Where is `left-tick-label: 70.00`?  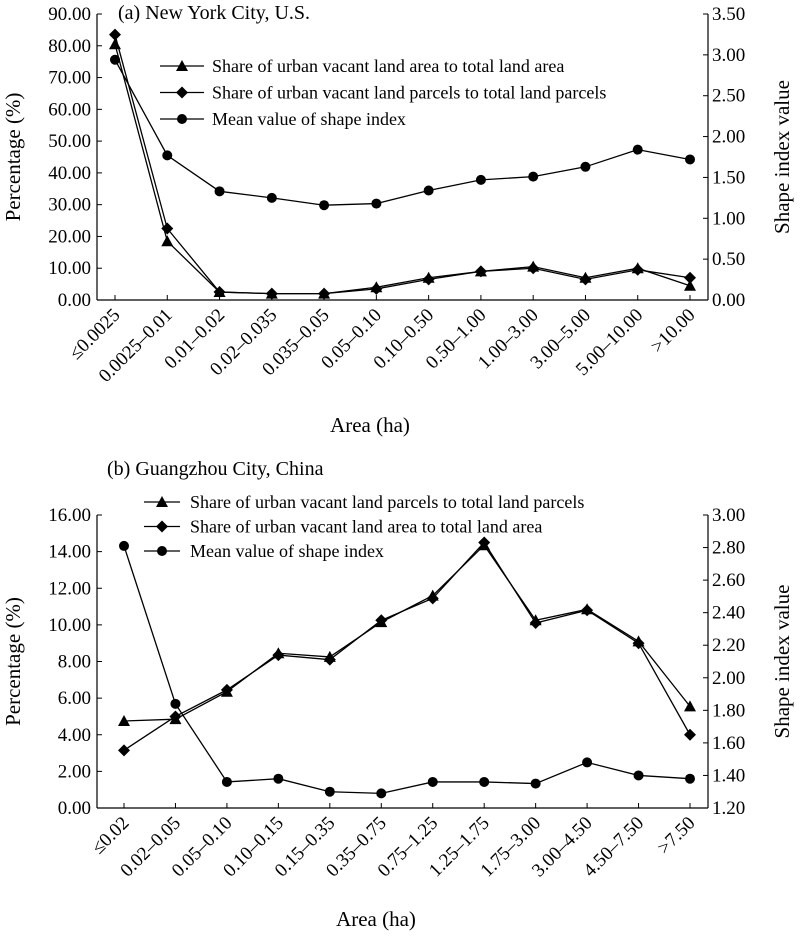 left-tick-label: 70.00 is located at coordinates (69, 78).